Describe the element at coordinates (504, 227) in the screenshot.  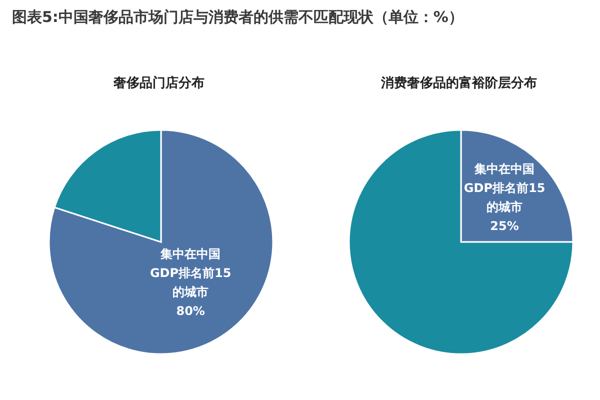
I see `data-label: 25%` at that location.